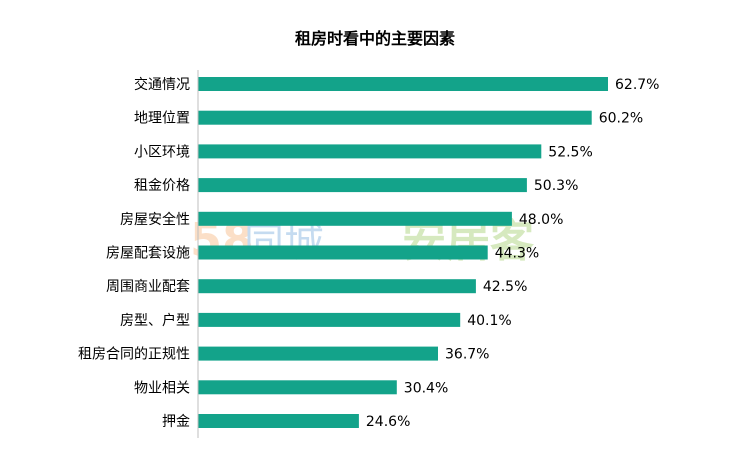 The height and width of the screenshot is (460, 750). What do you see at coordinates (162, 119) in the screenshot?
I see `category-label: 地理位置` at bounding box center [162, 119].